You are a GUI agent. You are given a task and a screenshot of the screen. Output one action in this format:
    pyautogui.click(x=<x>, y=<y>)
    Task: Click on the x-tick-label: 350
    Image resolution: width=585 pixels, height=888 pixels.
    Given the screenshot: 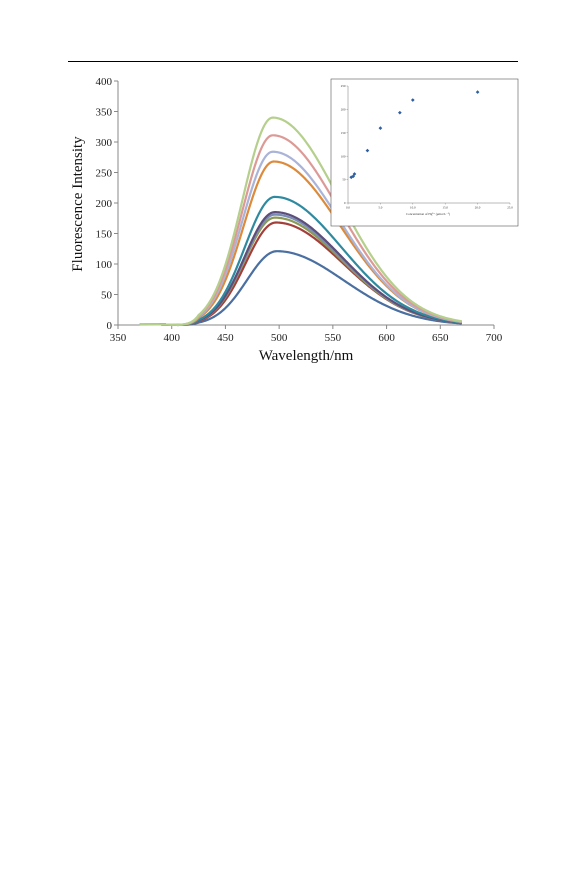 What is the action you would take?
    pyautogui.click(x=118, y=338)
    